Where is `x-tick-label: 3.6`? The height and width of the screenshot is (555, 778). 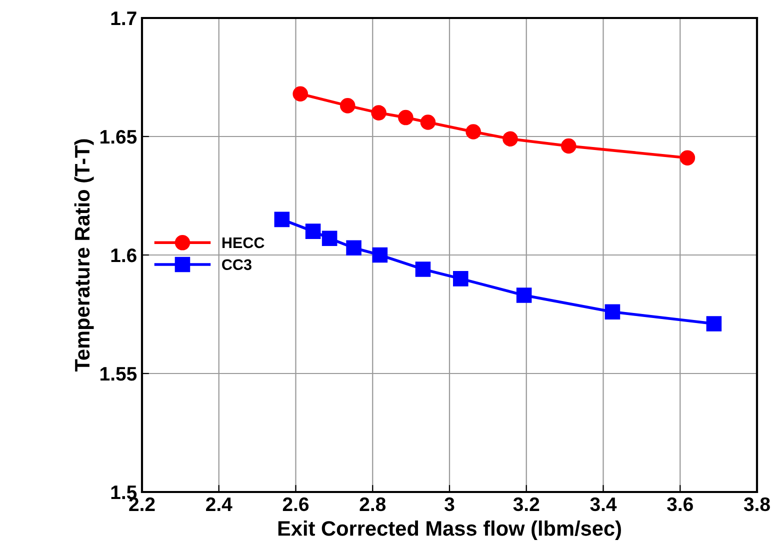
x-tick-label: 3.6 is located at coordinates (680, 504).